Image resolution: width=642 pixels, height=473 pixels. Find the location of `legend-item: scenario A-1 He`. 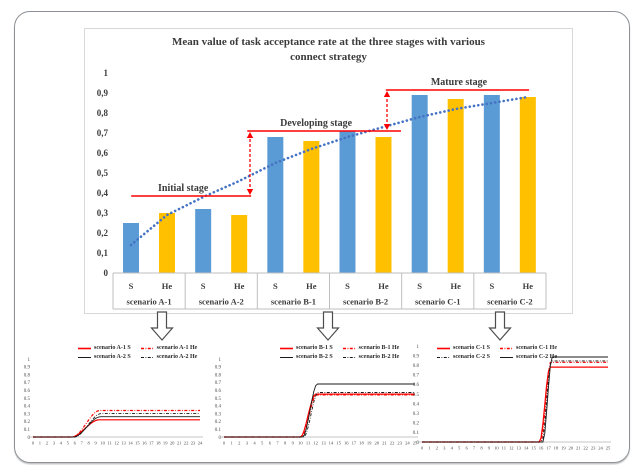

legend-item: scenario A-1 He is located at coordinates (168, 348).